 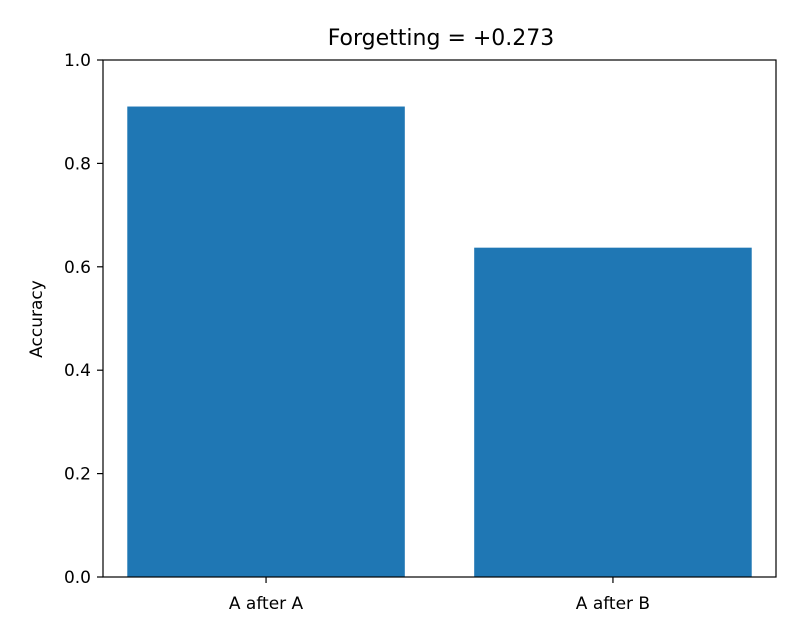 I want to click on y-tick-label: 1.0, so click(x=77, y=61).